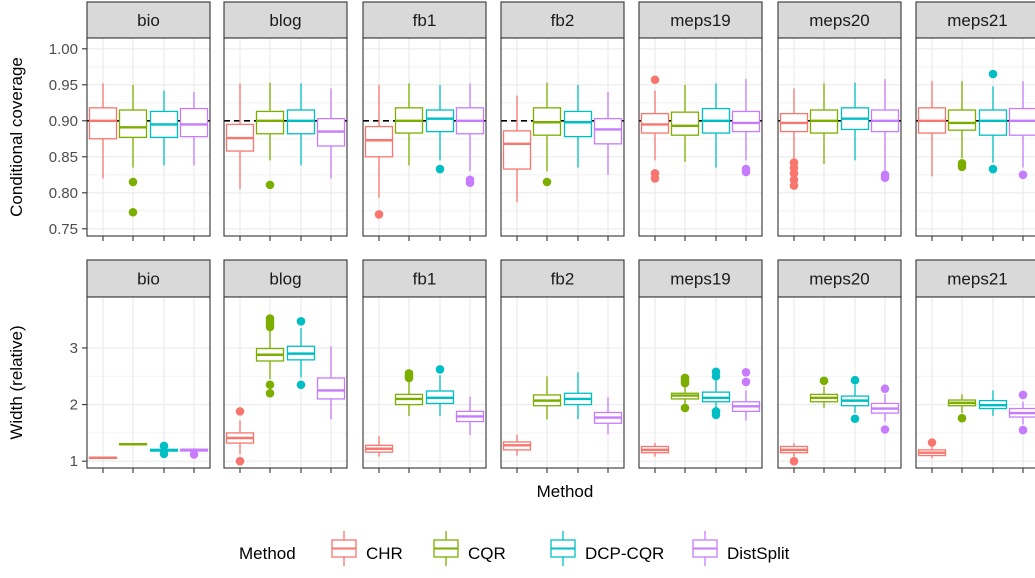 Image resolution: width=1035 pixels, height=578 pixels. I want to click on legend-item-cqr: CQR, so click(470, 548).